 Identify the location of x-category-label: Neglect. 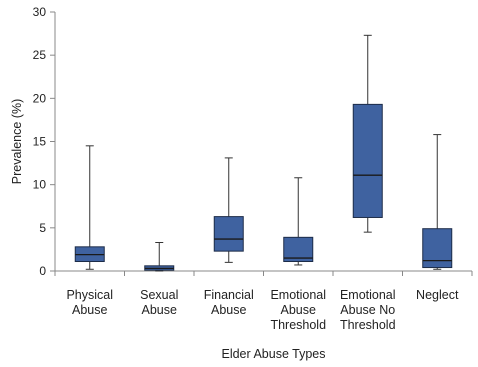
(437, 295).